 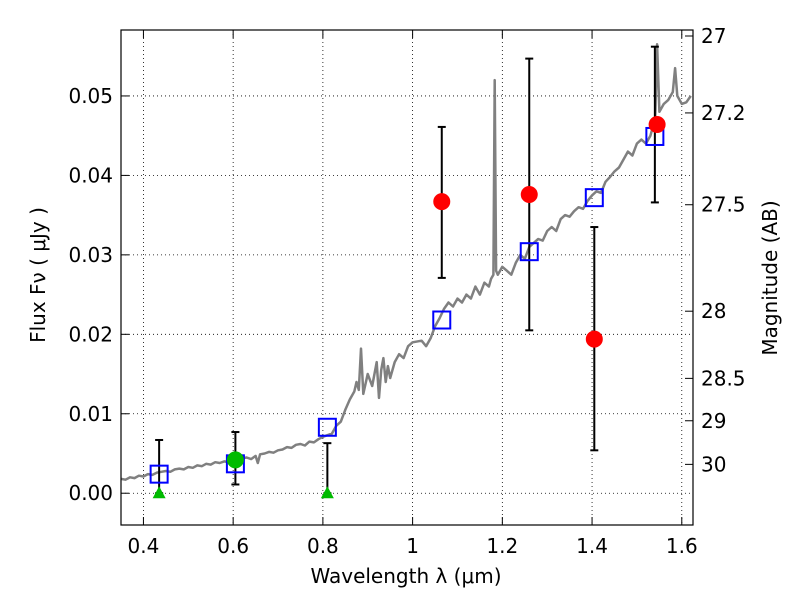 What do you see at coordinates (412, 546) in the screenshot?
I see `x-tick-label: 1` at bounding box center [412, 546].